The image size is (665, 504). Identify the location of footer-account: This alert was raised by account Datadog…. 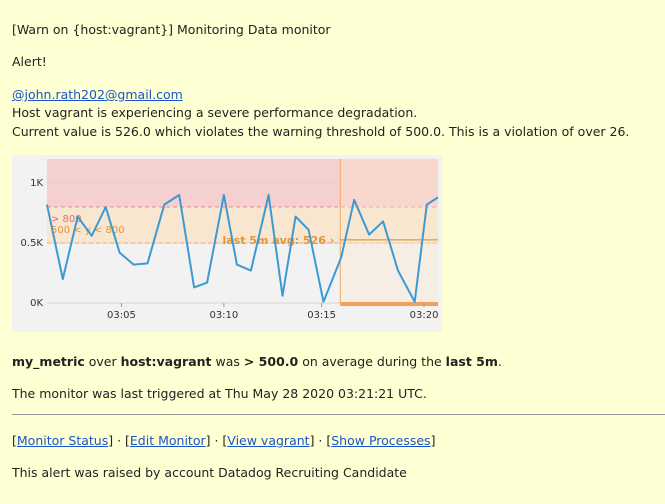
(209, 472).